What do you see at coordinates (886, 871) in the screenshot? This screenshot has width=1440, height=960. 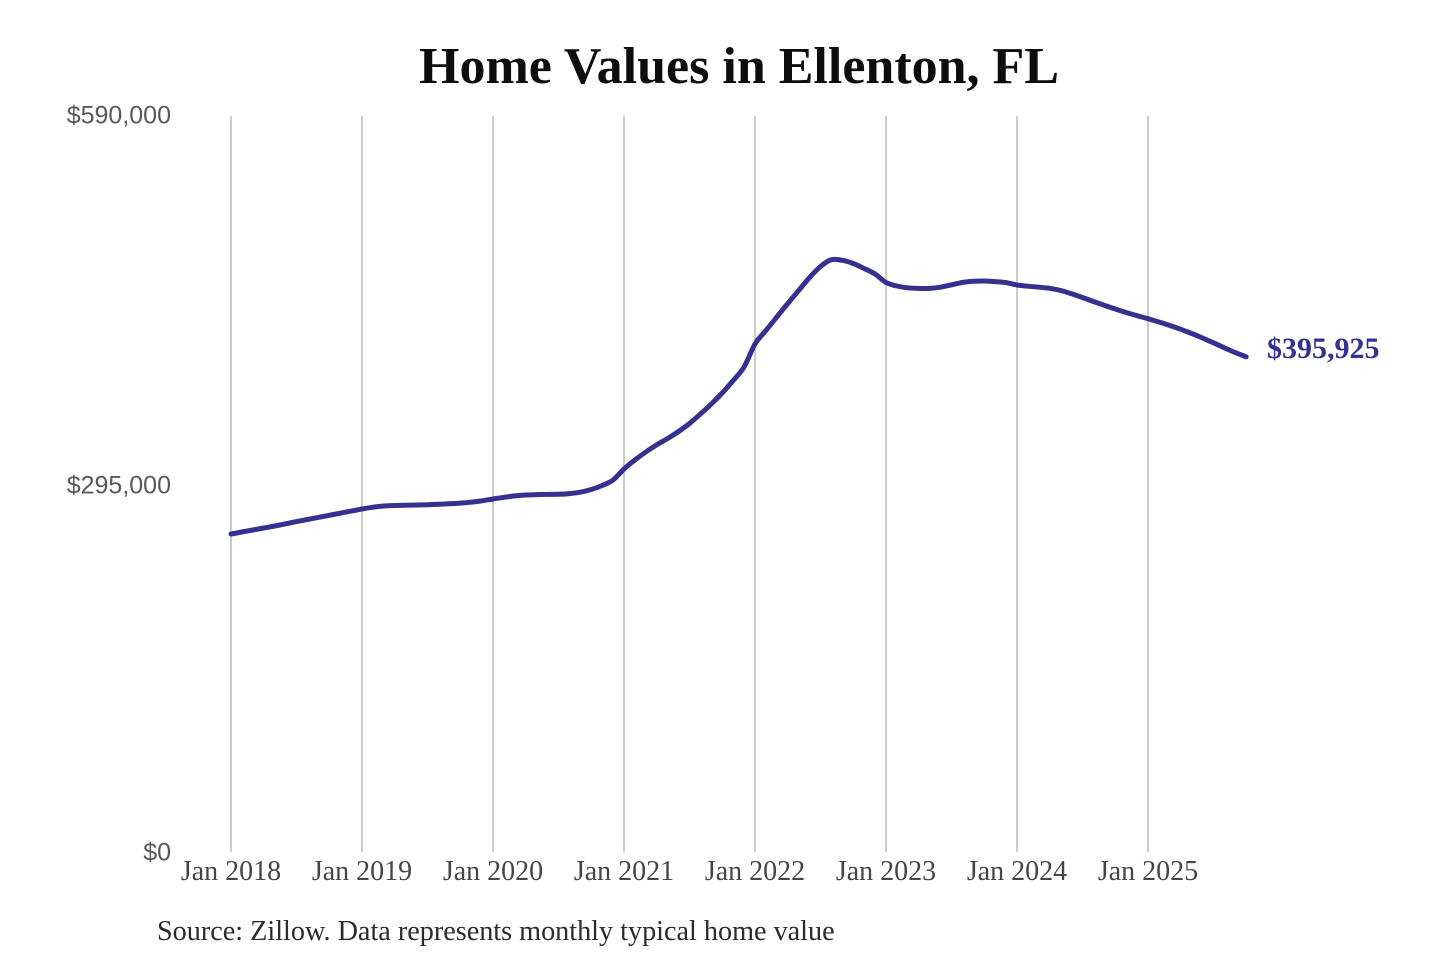 I see `svg-text: Jan 2023` at bounding box center [886, 871].